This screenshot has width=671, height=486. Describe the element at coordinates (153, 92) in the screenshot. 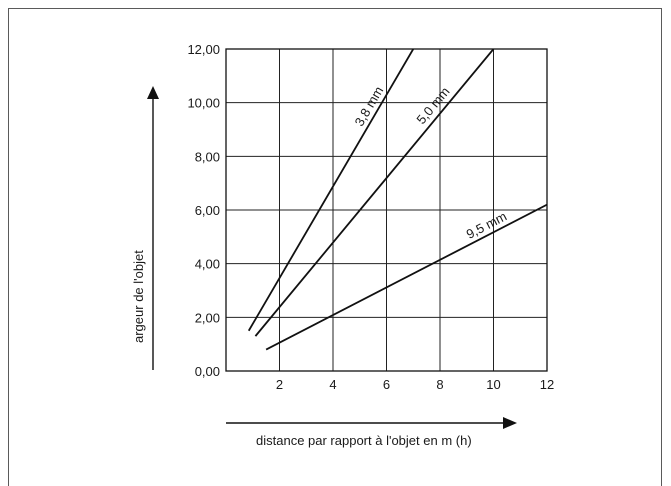

I see `y-axis-arrowhead` at that location.